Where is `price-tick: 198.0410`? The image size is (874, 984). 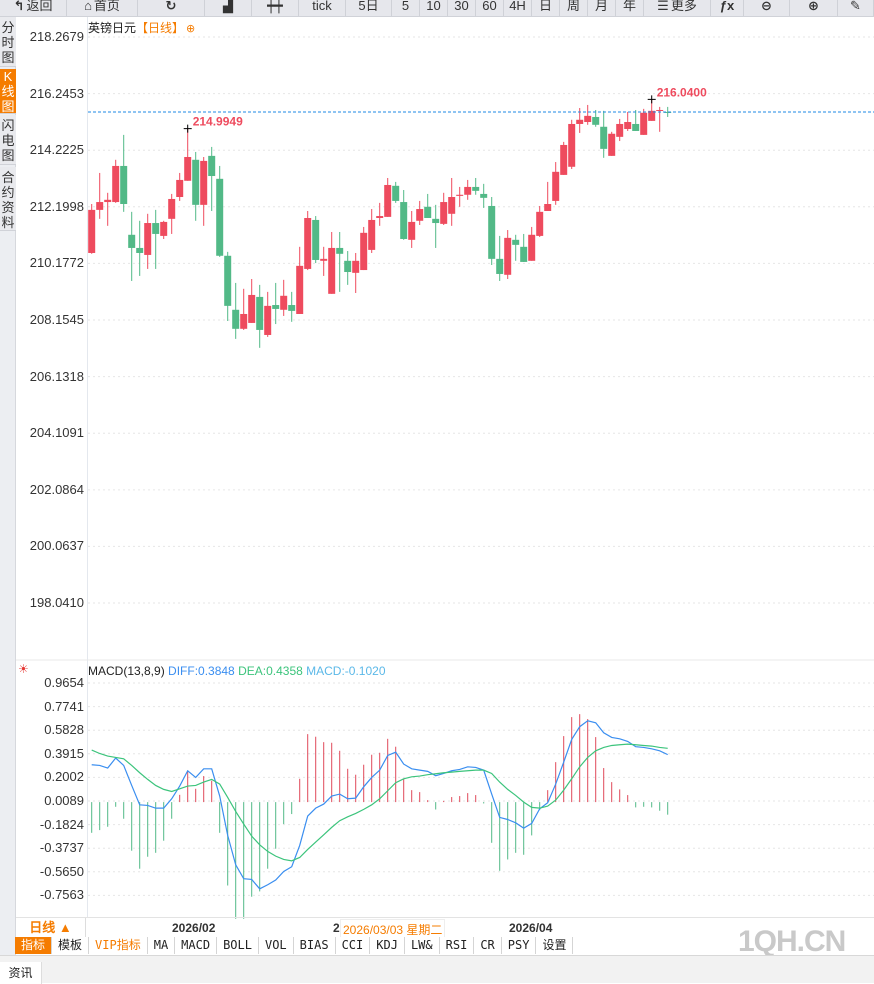 price-tick: 198.0410 is located at coordinates (56, 603).